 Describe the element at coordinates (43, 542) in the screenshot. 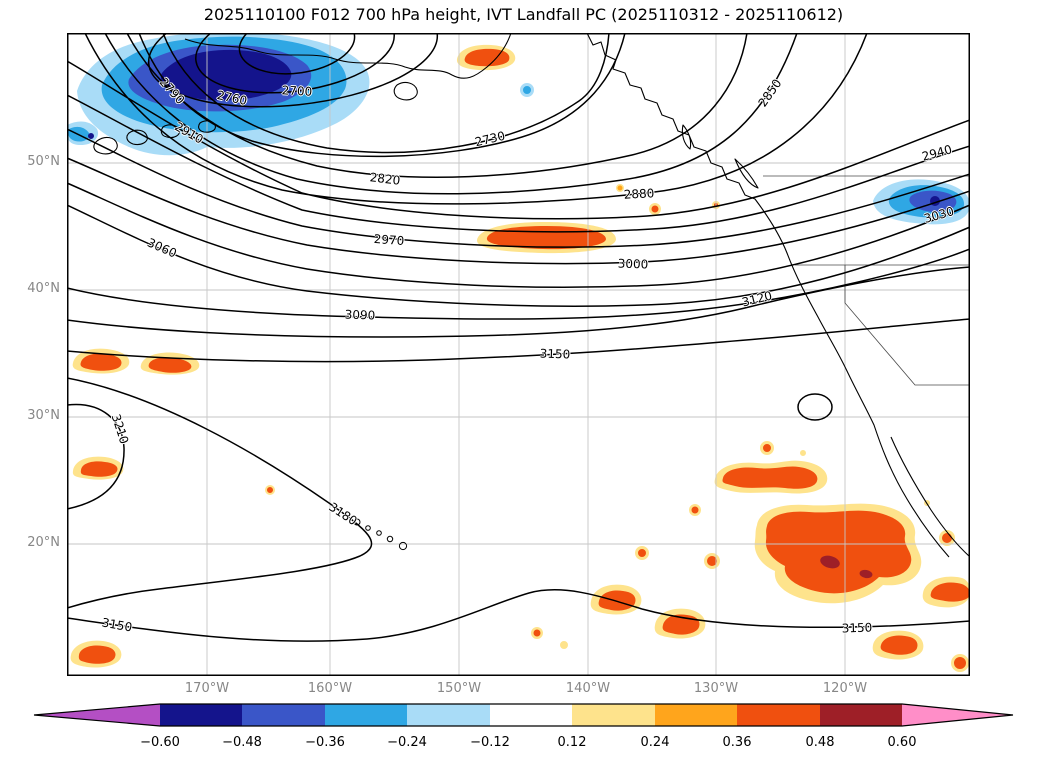

I see `y-tick-label: 20°N` at that location.